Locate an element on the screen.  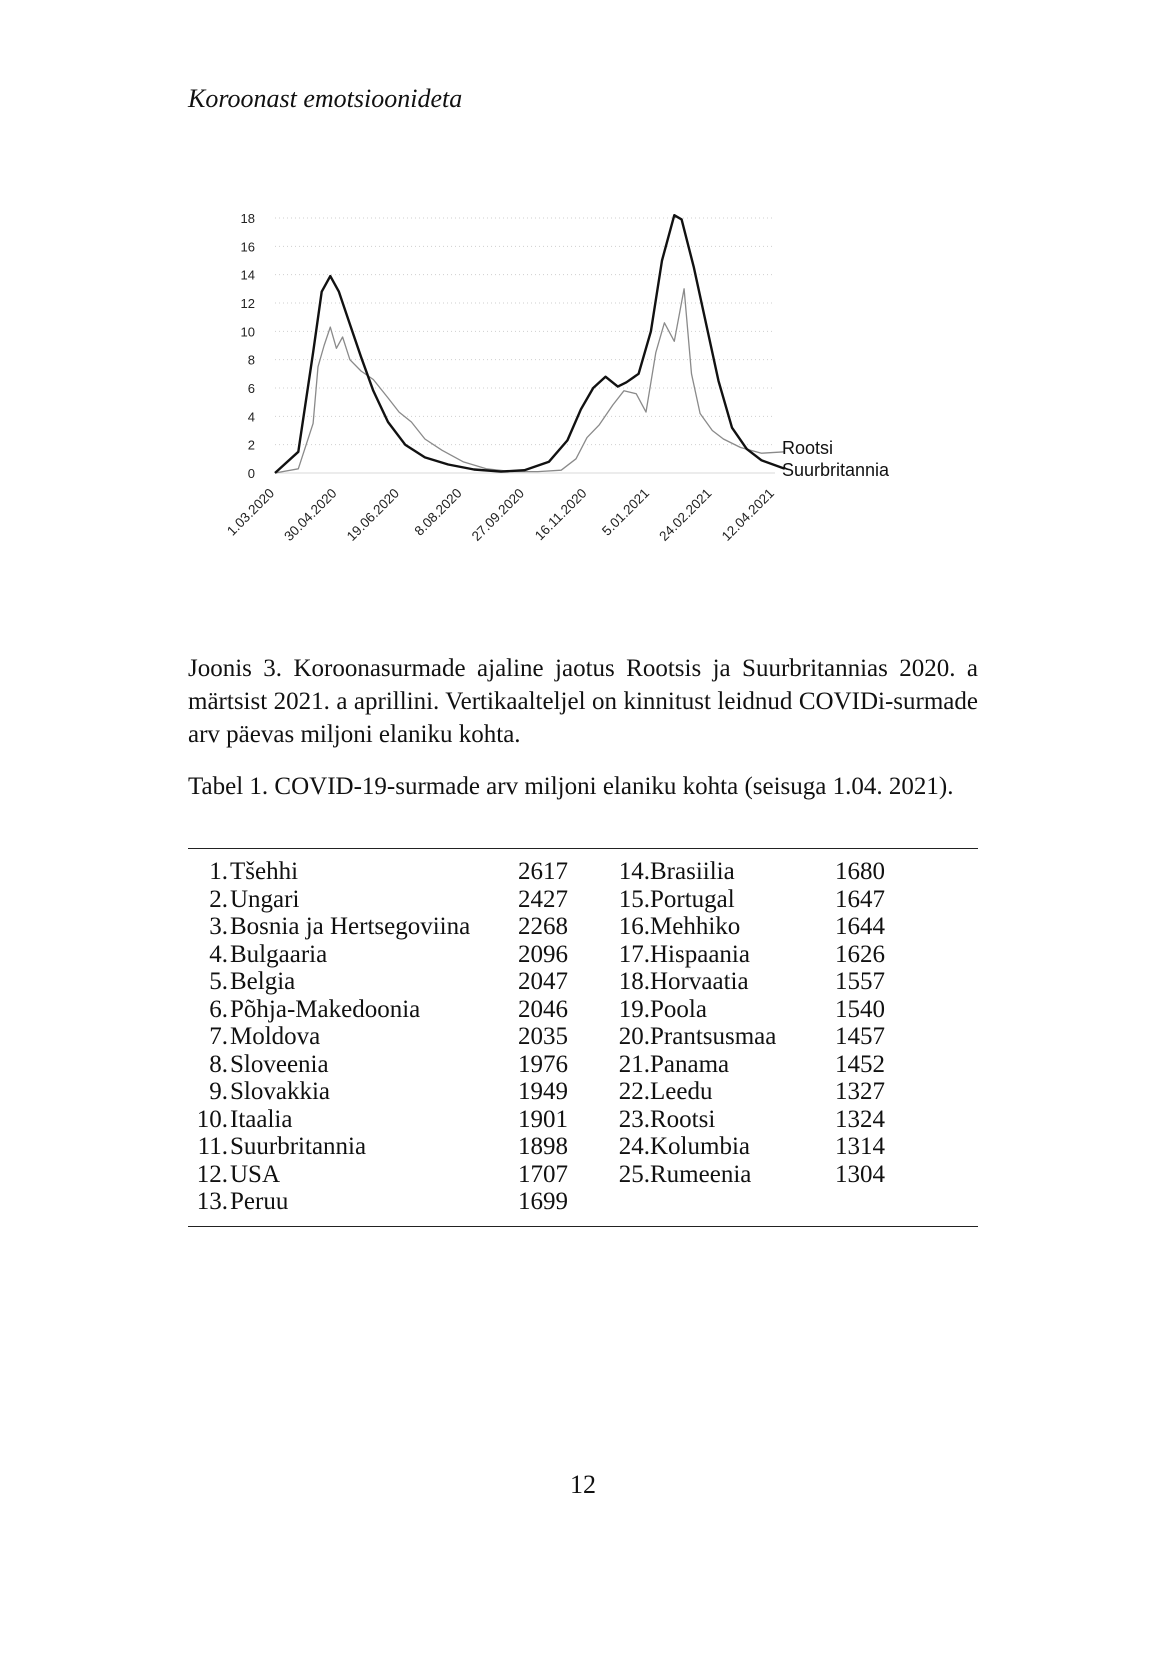
rank: 12. is located at coordinates (212, 1174).